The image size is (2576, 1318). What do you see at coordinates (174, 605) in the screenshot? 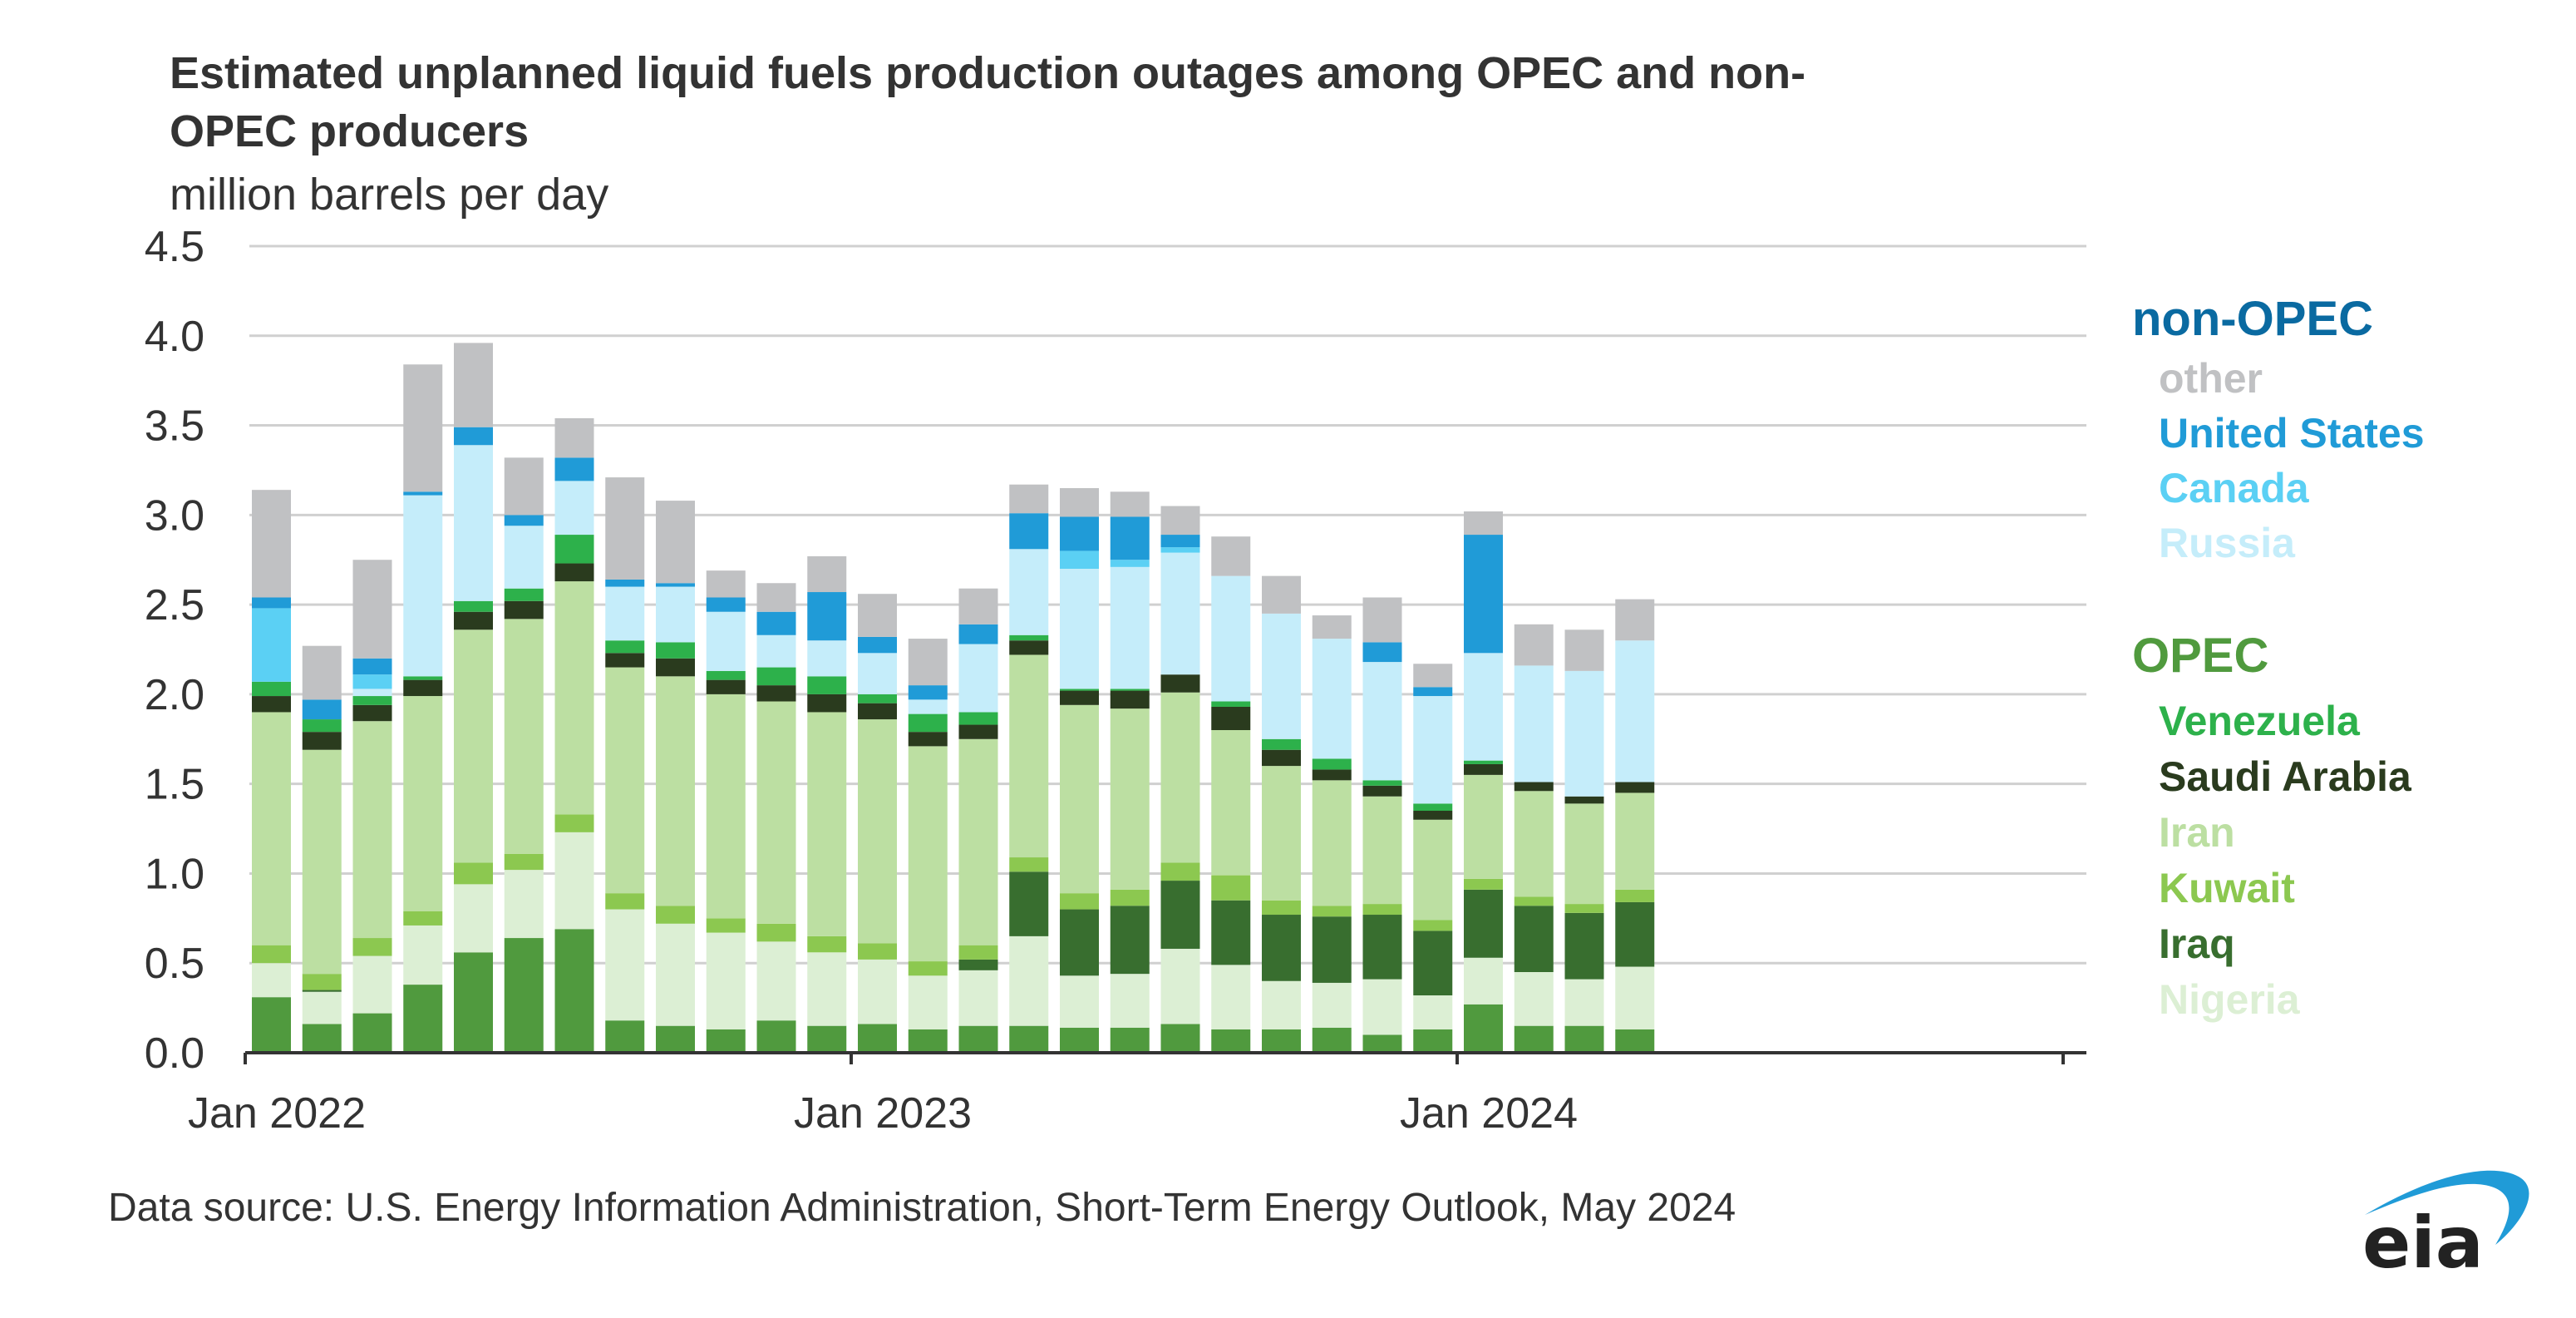
I see `y-tick-label: 2.5` at bounding box center [174, 605].